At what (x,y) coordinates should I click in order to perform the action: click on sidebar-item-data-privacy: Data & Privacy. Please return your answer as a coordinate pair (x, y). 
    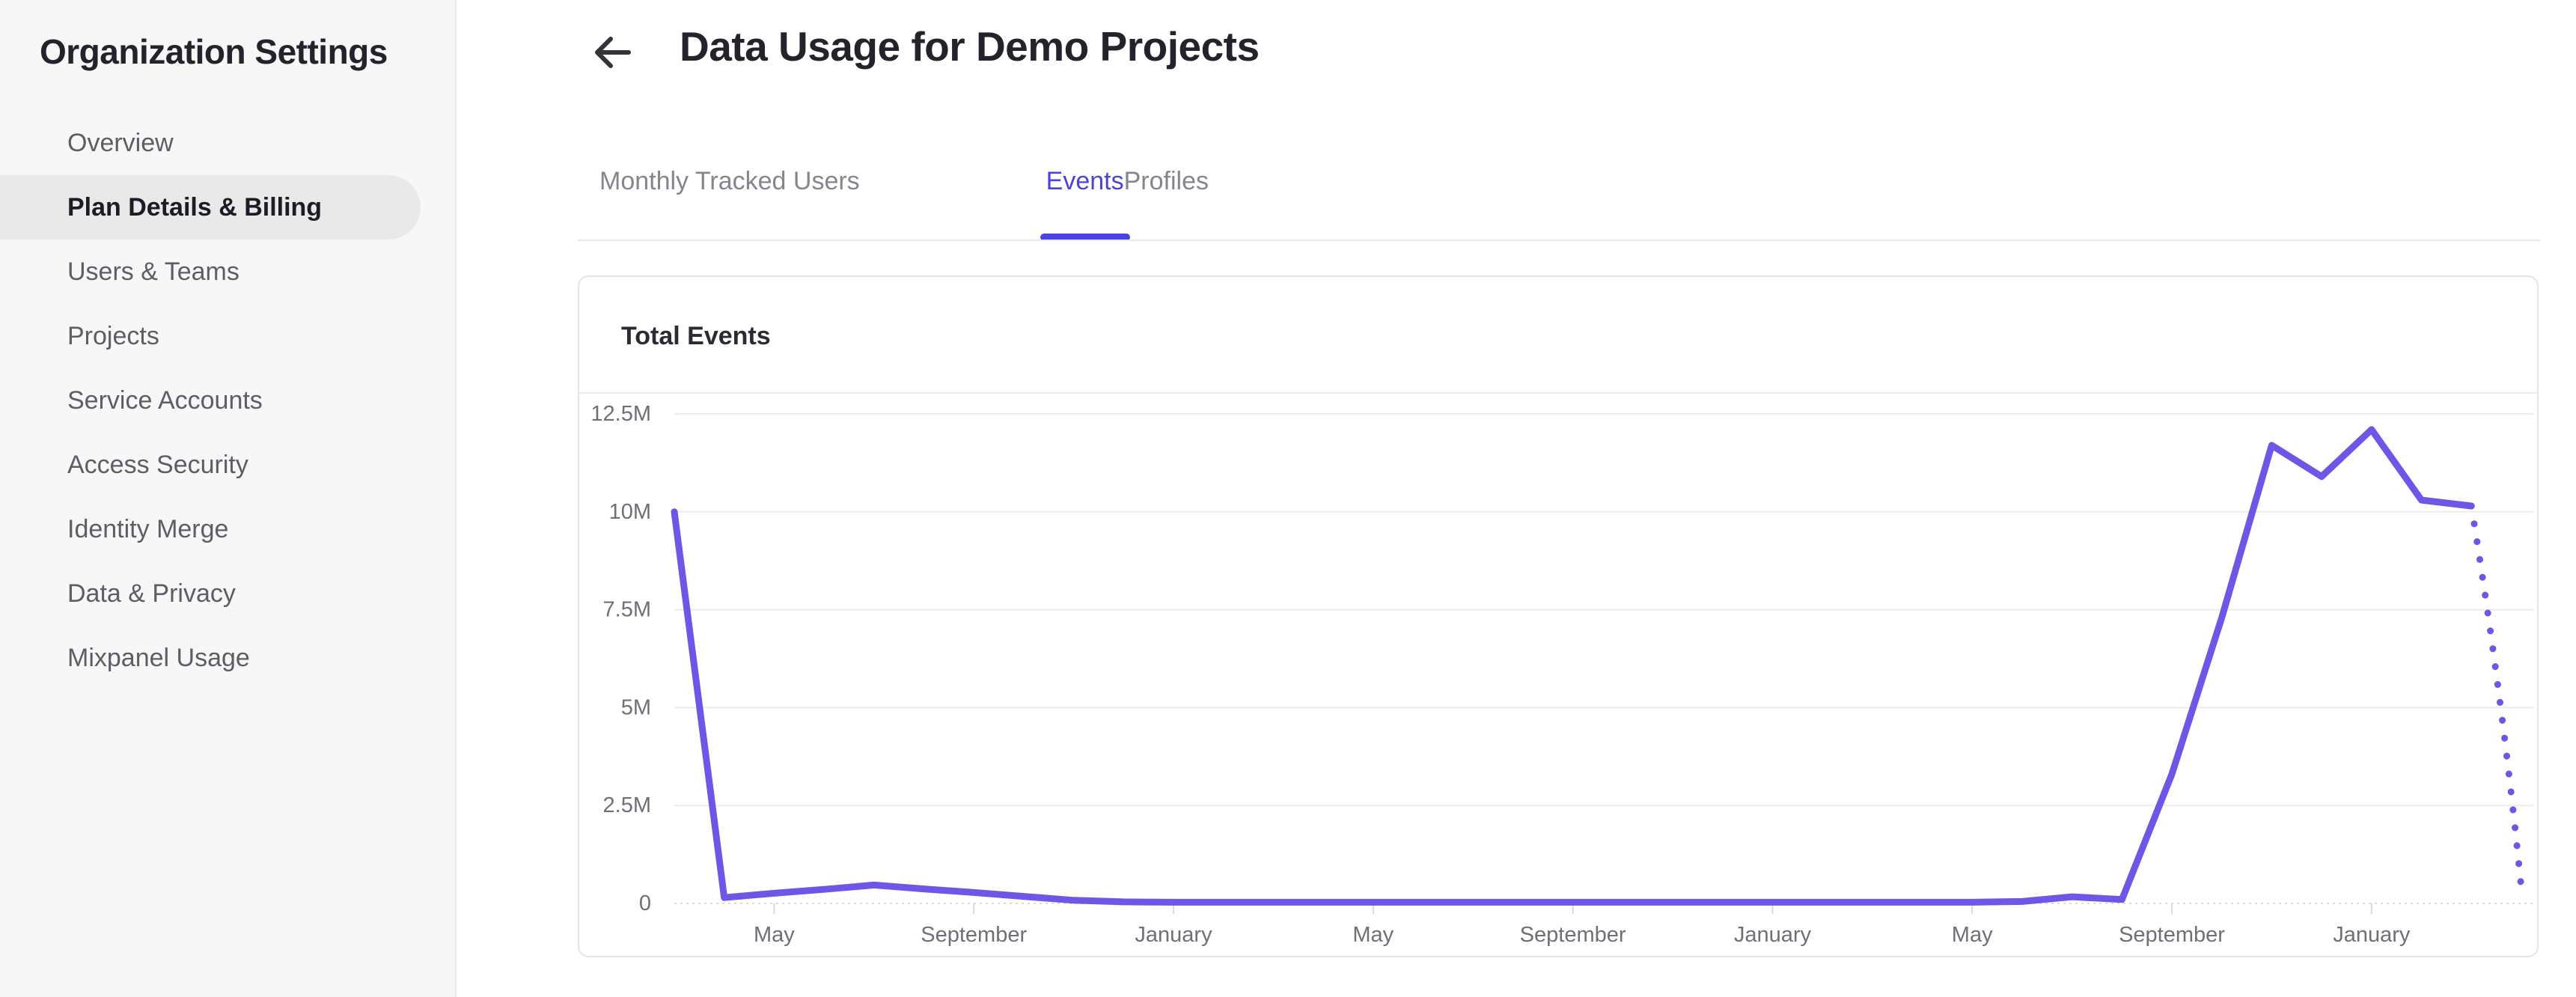
    Looking at the image, I should click on (151, 593).